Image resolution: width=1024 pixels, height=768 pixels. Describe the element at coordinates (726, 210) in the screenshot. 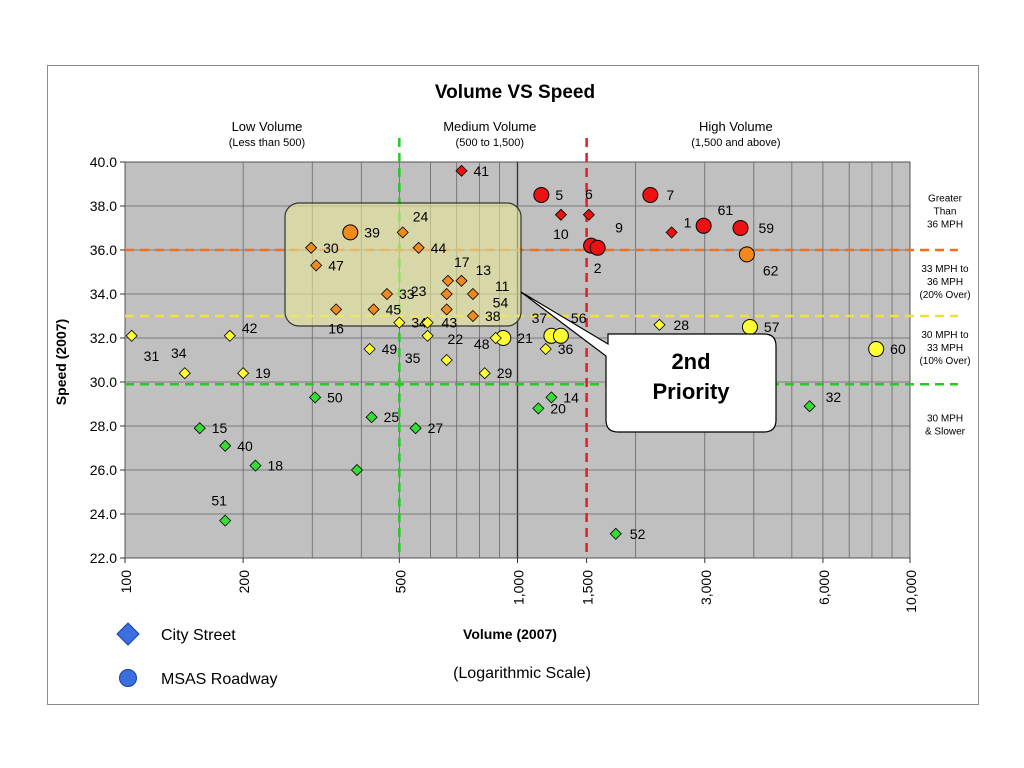

I see `data-point-label: 61` at that location.